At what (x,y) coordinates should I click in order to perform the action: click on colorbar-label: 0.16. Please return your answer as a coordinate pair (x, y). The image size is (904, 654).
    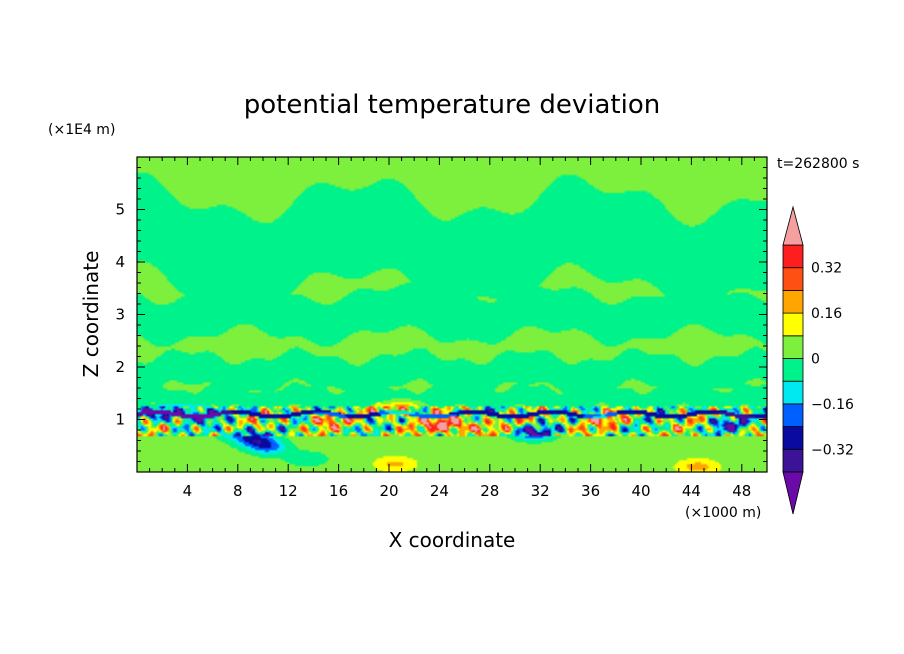
    Looking at the image, I should click on (826, 314).